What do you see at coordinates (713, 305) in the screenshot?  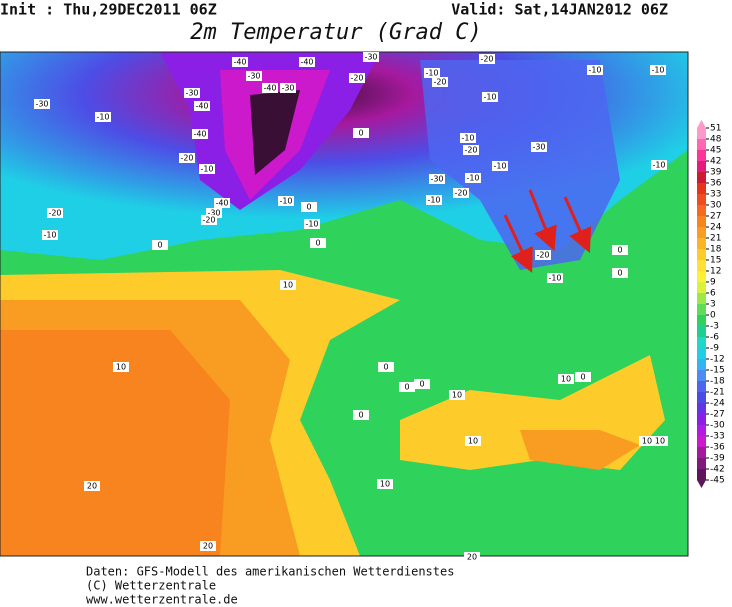 I see `colorbar-label: 3` at bounding box center [713, 305].